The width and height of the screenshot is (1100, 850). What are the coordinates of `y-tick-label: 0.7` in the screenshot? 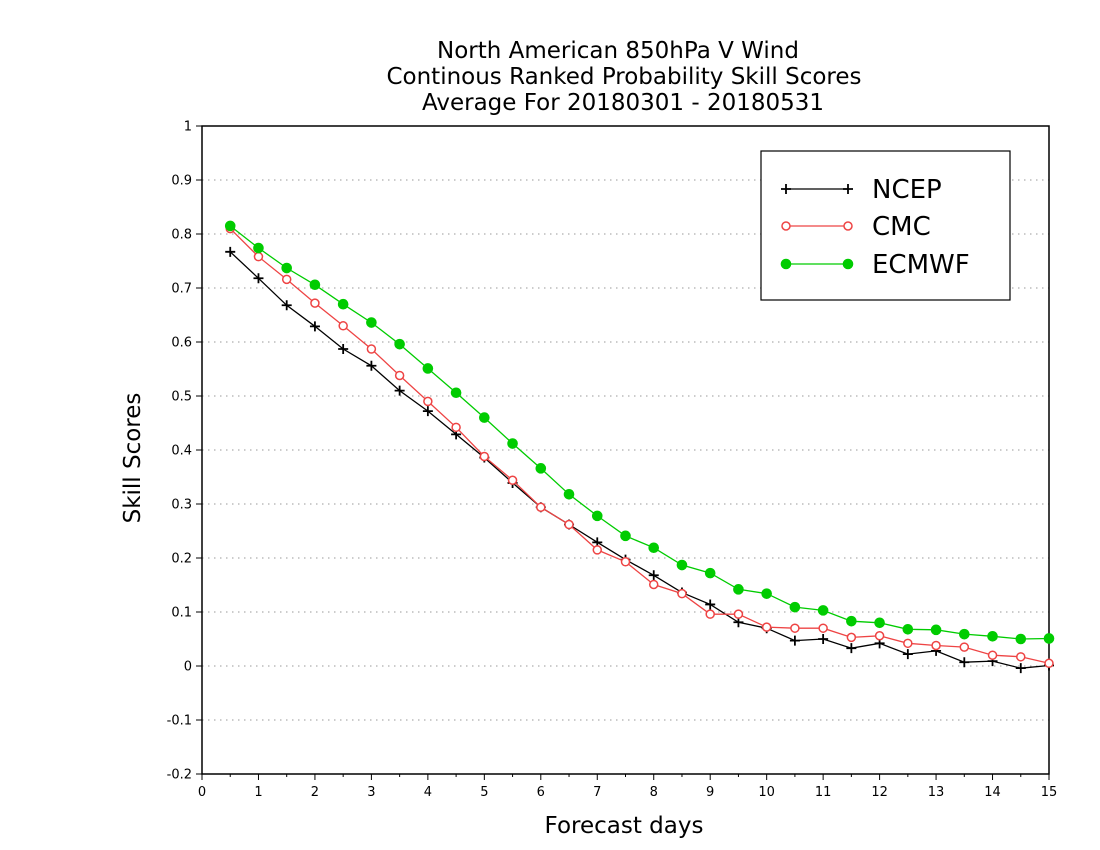 It's located at (181, 289).